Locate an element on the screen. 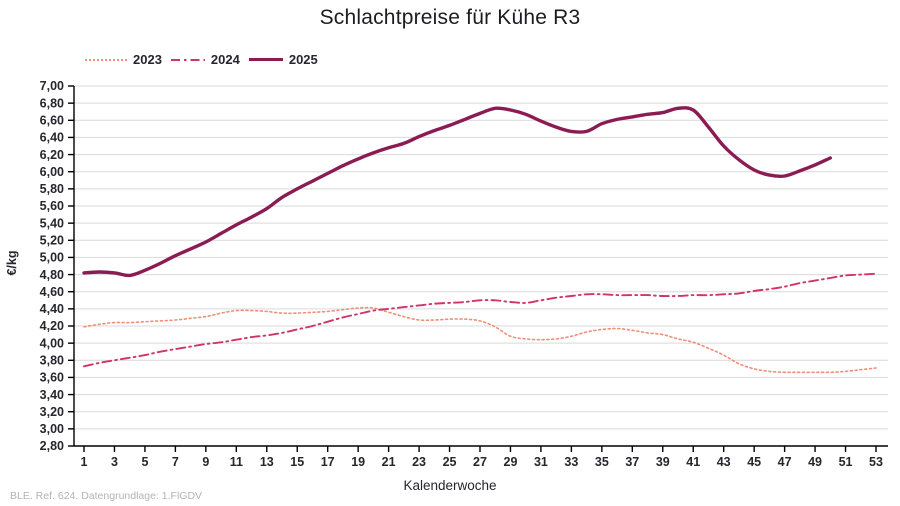  x-axis-title: Kalenderwoche is located at coordinates (450, 485).